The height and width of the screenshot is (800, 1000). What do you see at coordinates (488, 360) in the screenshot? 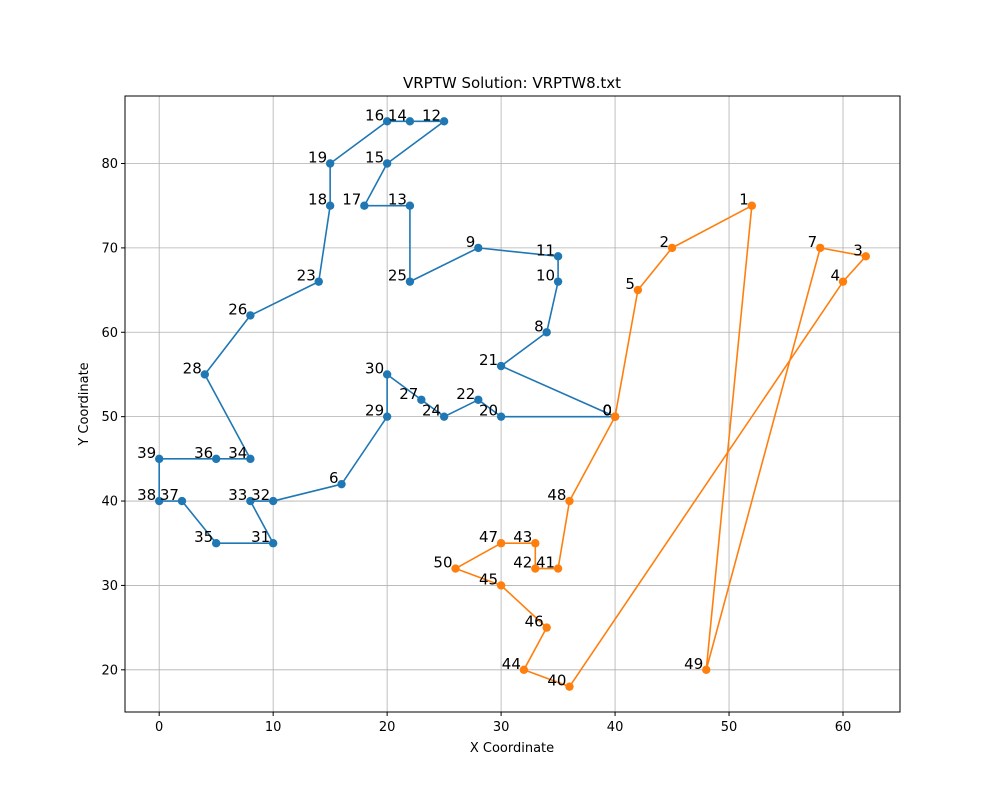
I see `node-label: 21` at bounding box center [488, 360].